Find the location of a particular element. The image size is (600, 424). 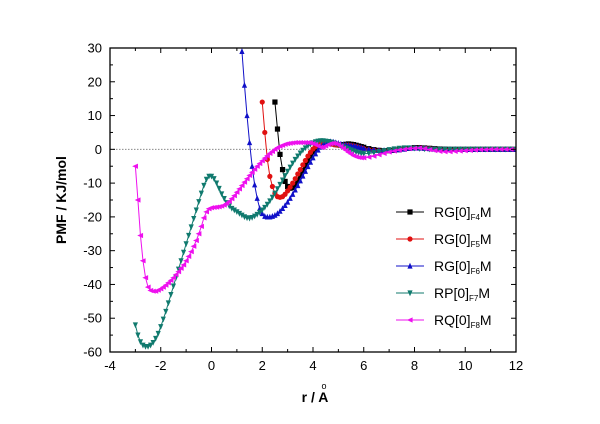

x-tick-label: 2 is located at coordinates (262, 365).